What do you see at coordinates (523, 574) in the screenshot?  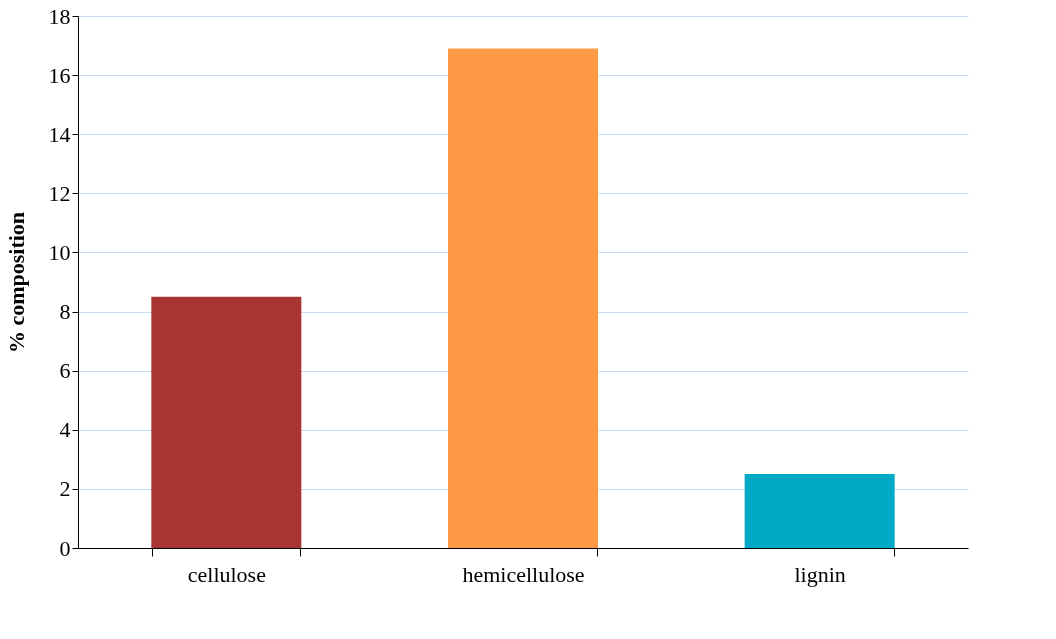 I see `x-tick-label: hemicellulose` at bounding box center [523, 574].